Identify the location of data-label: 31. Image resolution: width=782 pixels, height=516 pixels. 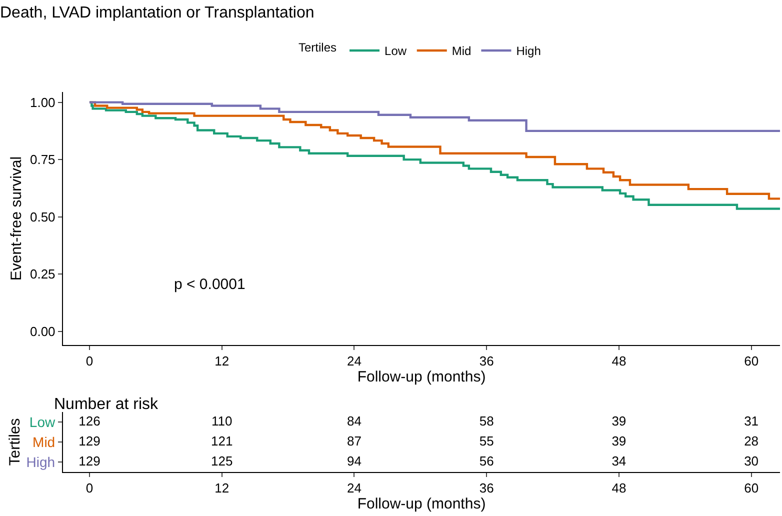
(751, 420).